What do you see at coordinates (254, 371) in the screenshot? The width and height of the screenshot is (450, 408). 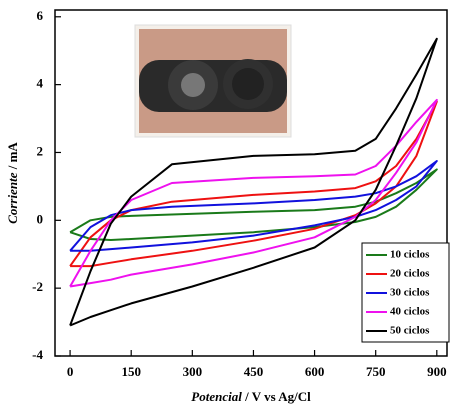 I see `x-tick-label: 450` at bounding box center [254, 371].